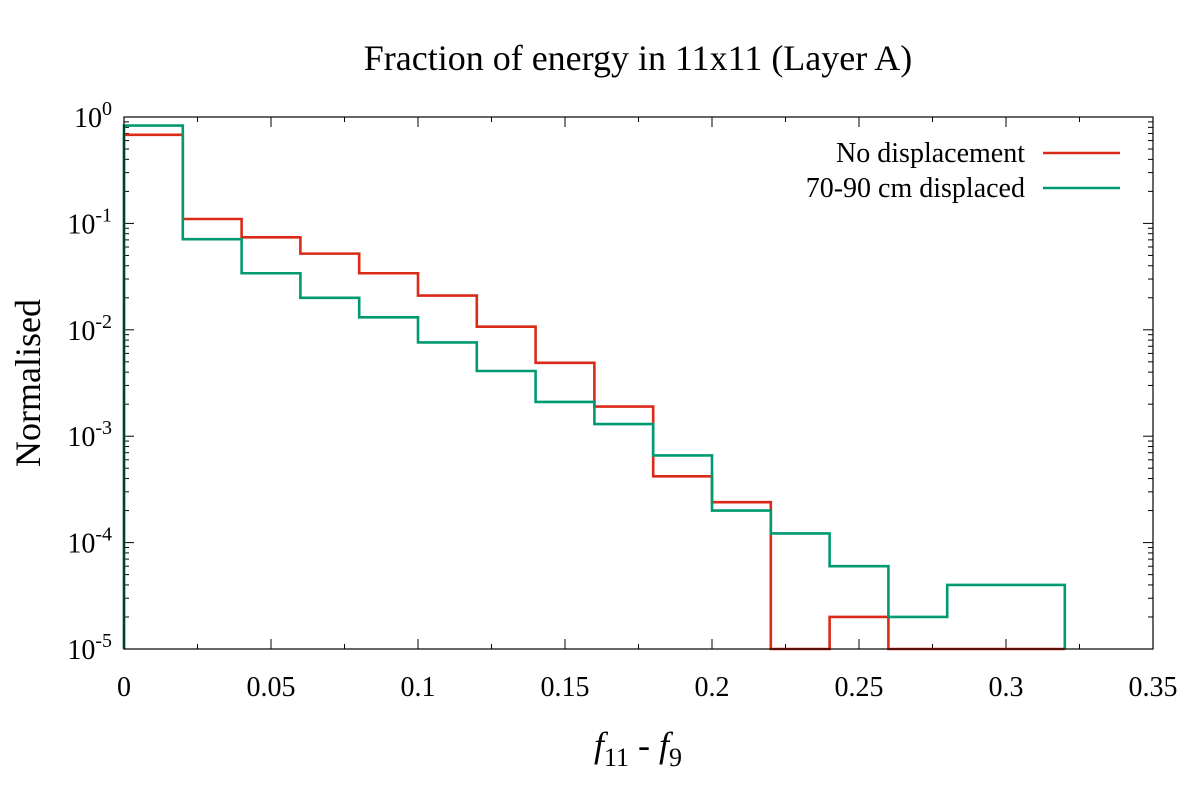 The height and width of the screenshot is (800, 1200). I want to click on y-tick-label: 10⁻¹, so click(89, 222).